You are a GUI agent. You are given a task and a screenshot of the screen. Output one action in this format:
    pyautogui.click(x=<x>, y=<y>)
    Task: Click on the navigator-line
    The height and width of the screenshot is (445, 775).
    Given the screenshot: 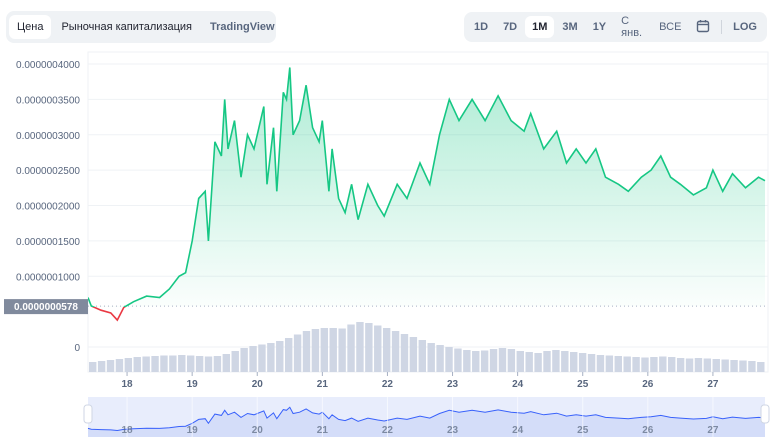 What is the action you would take?
    pyautogui.click(x=426, y=419)
    